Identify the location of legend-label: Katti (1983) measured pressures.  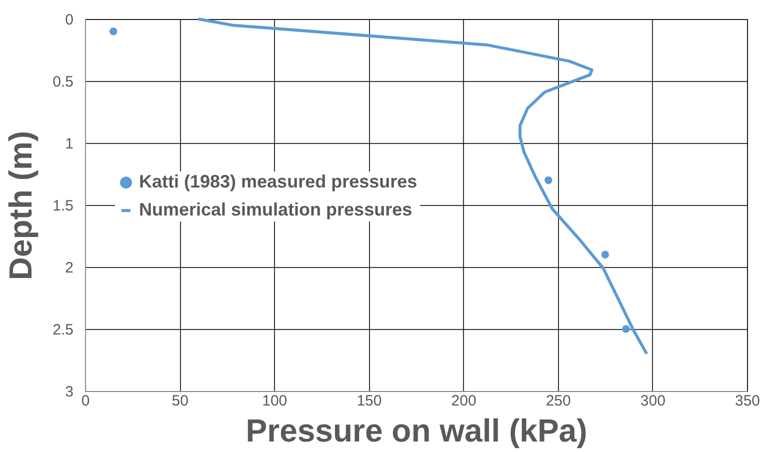
(278, 182).